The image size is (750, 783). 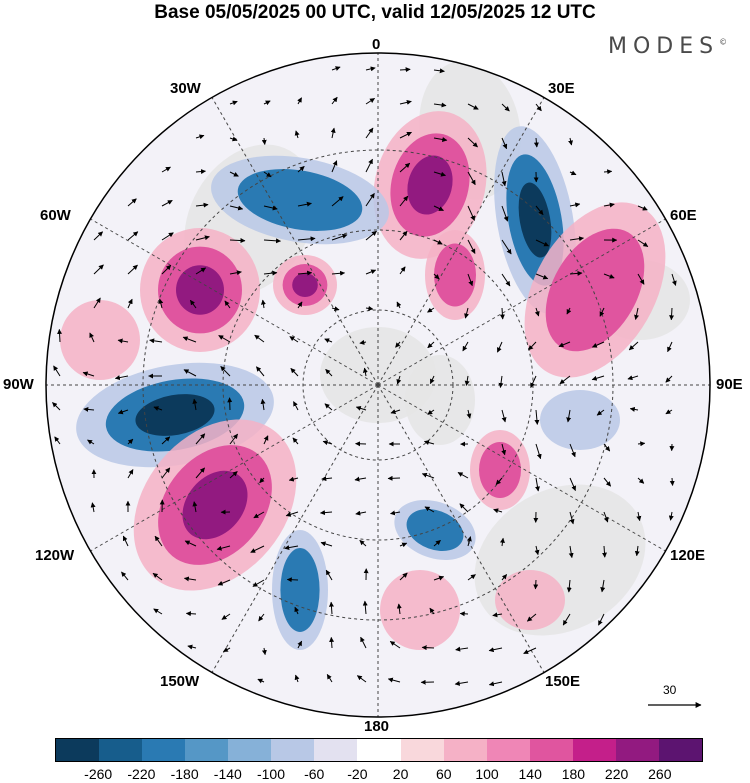 What do you see at coordinates (55, 555) in the screenshot?
I see `label-lon-120w: 120W` at bounding box center [55, 555].